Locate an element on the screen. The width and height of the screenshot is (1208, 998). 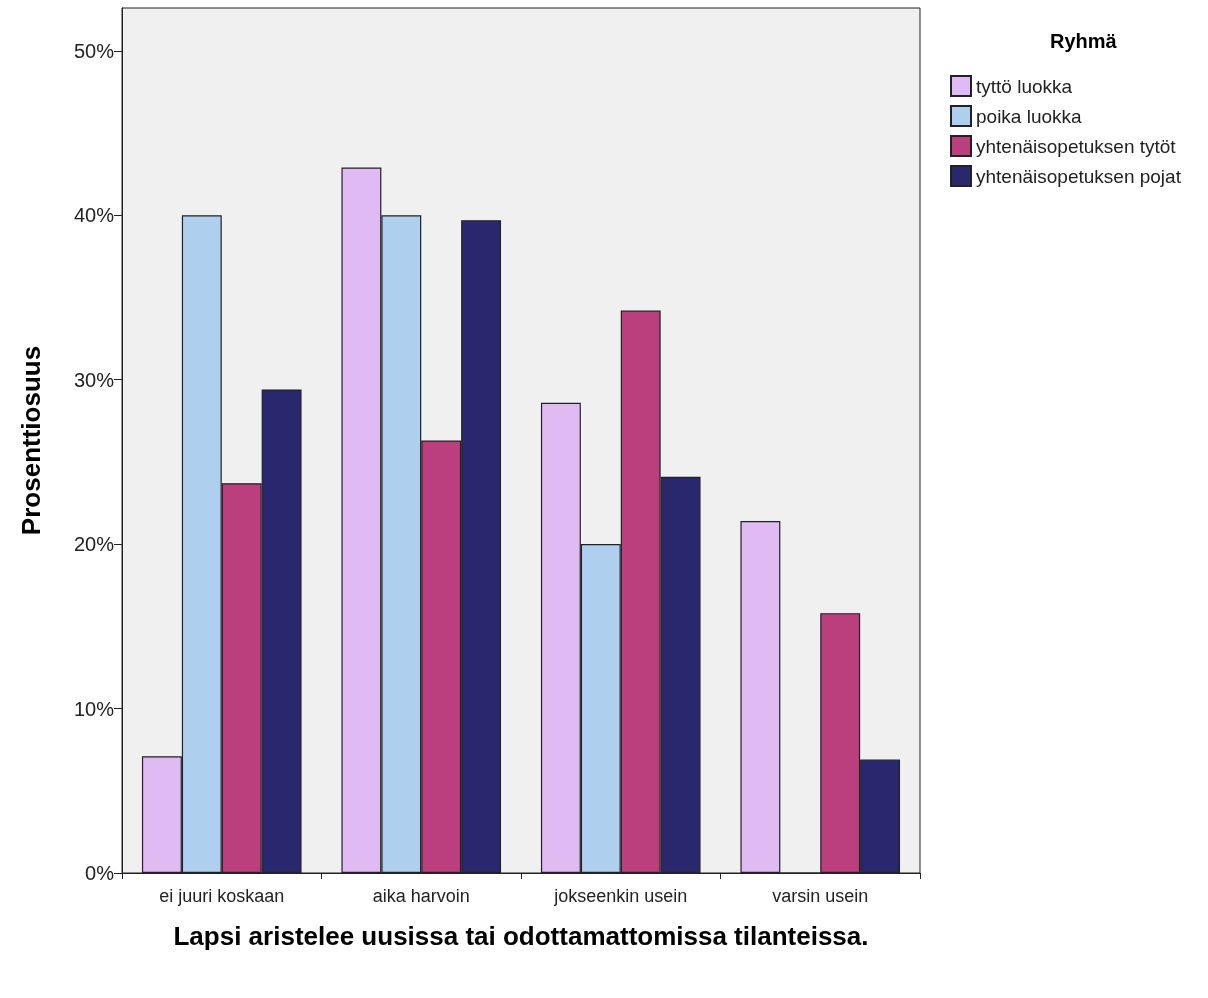
y-axis-title: Prosenttiosuus is located at coordinates (31, 440).